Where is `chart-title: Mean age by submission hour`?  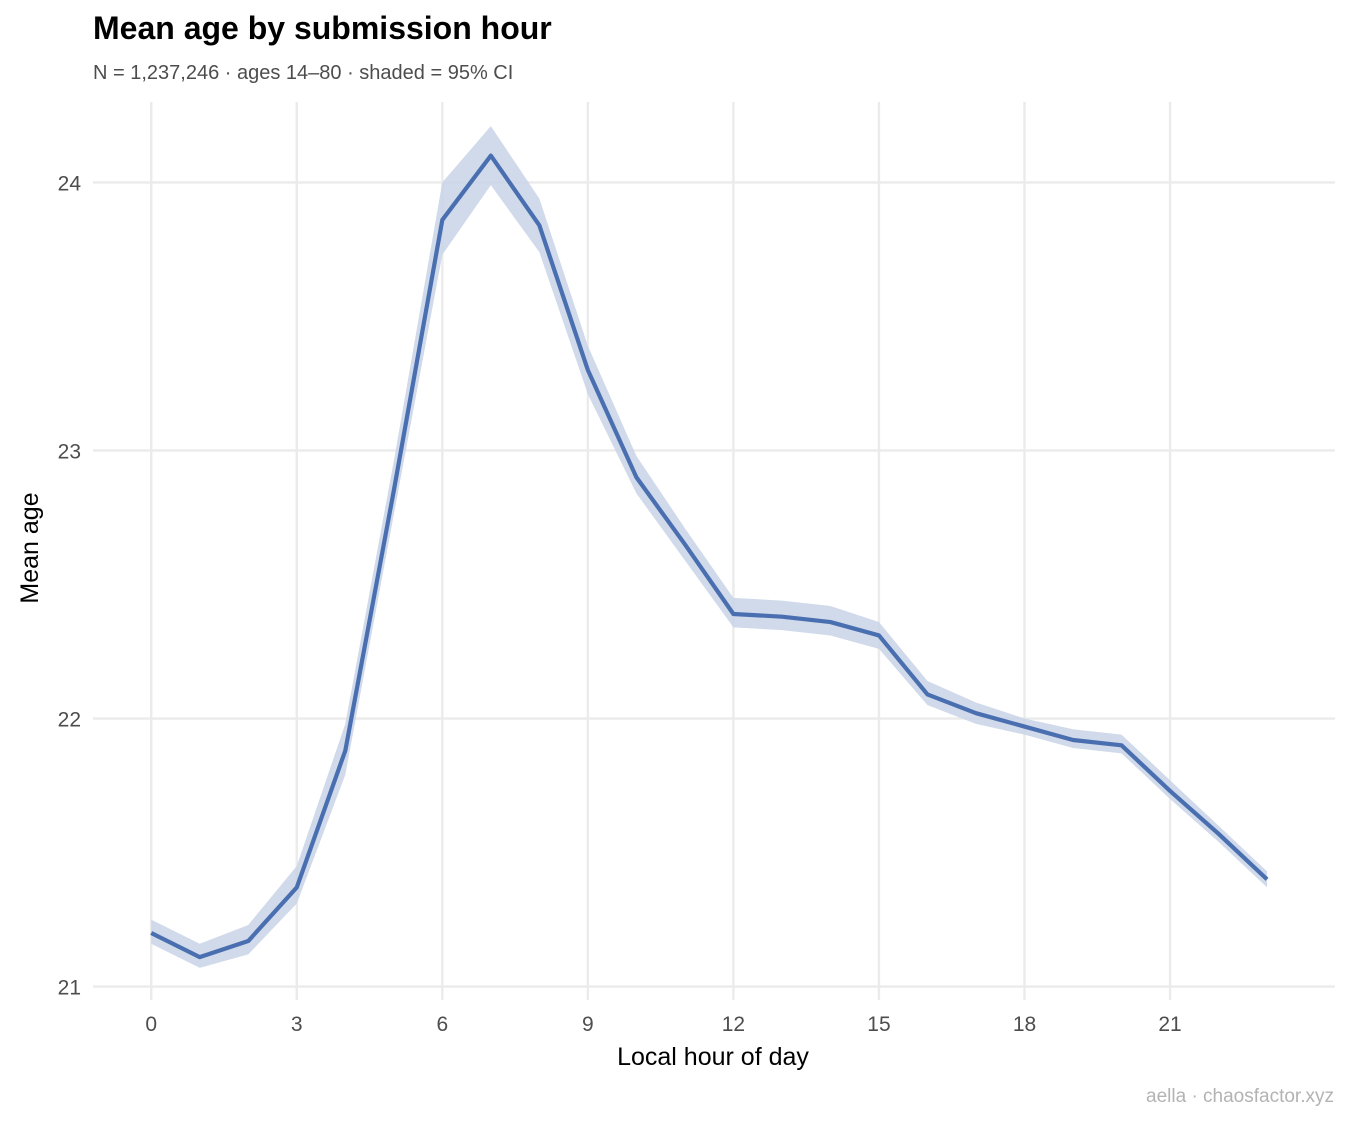 chart-title: Mean age by submission hour is located at coordinates (322, 28).